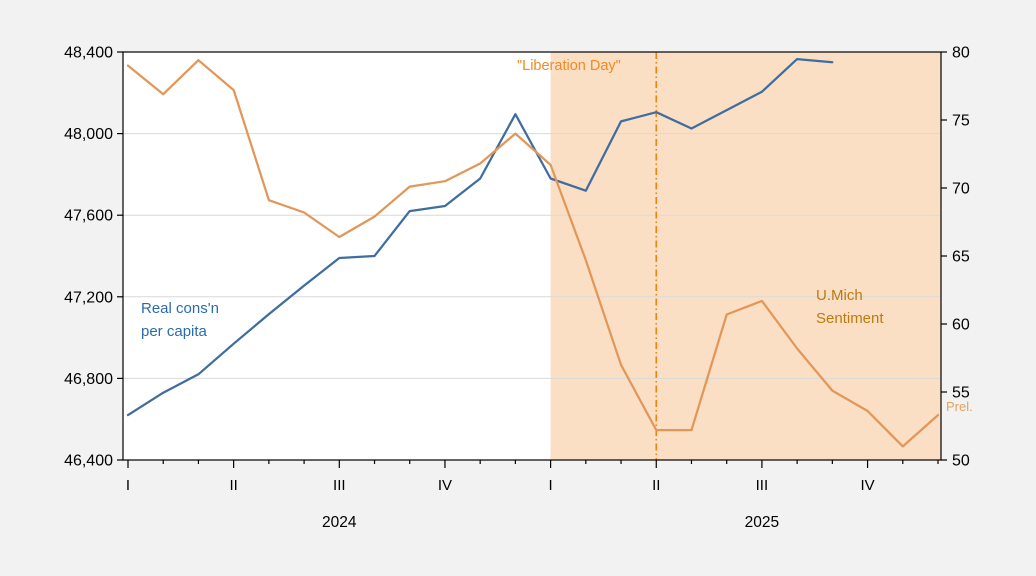 Image resolution: width=1036 pixels, height=576 pixels. What do you see at coordinates (961, 461) in the screenshot?
I see `right-tick-label: 50` at bounding box center [961, 461].